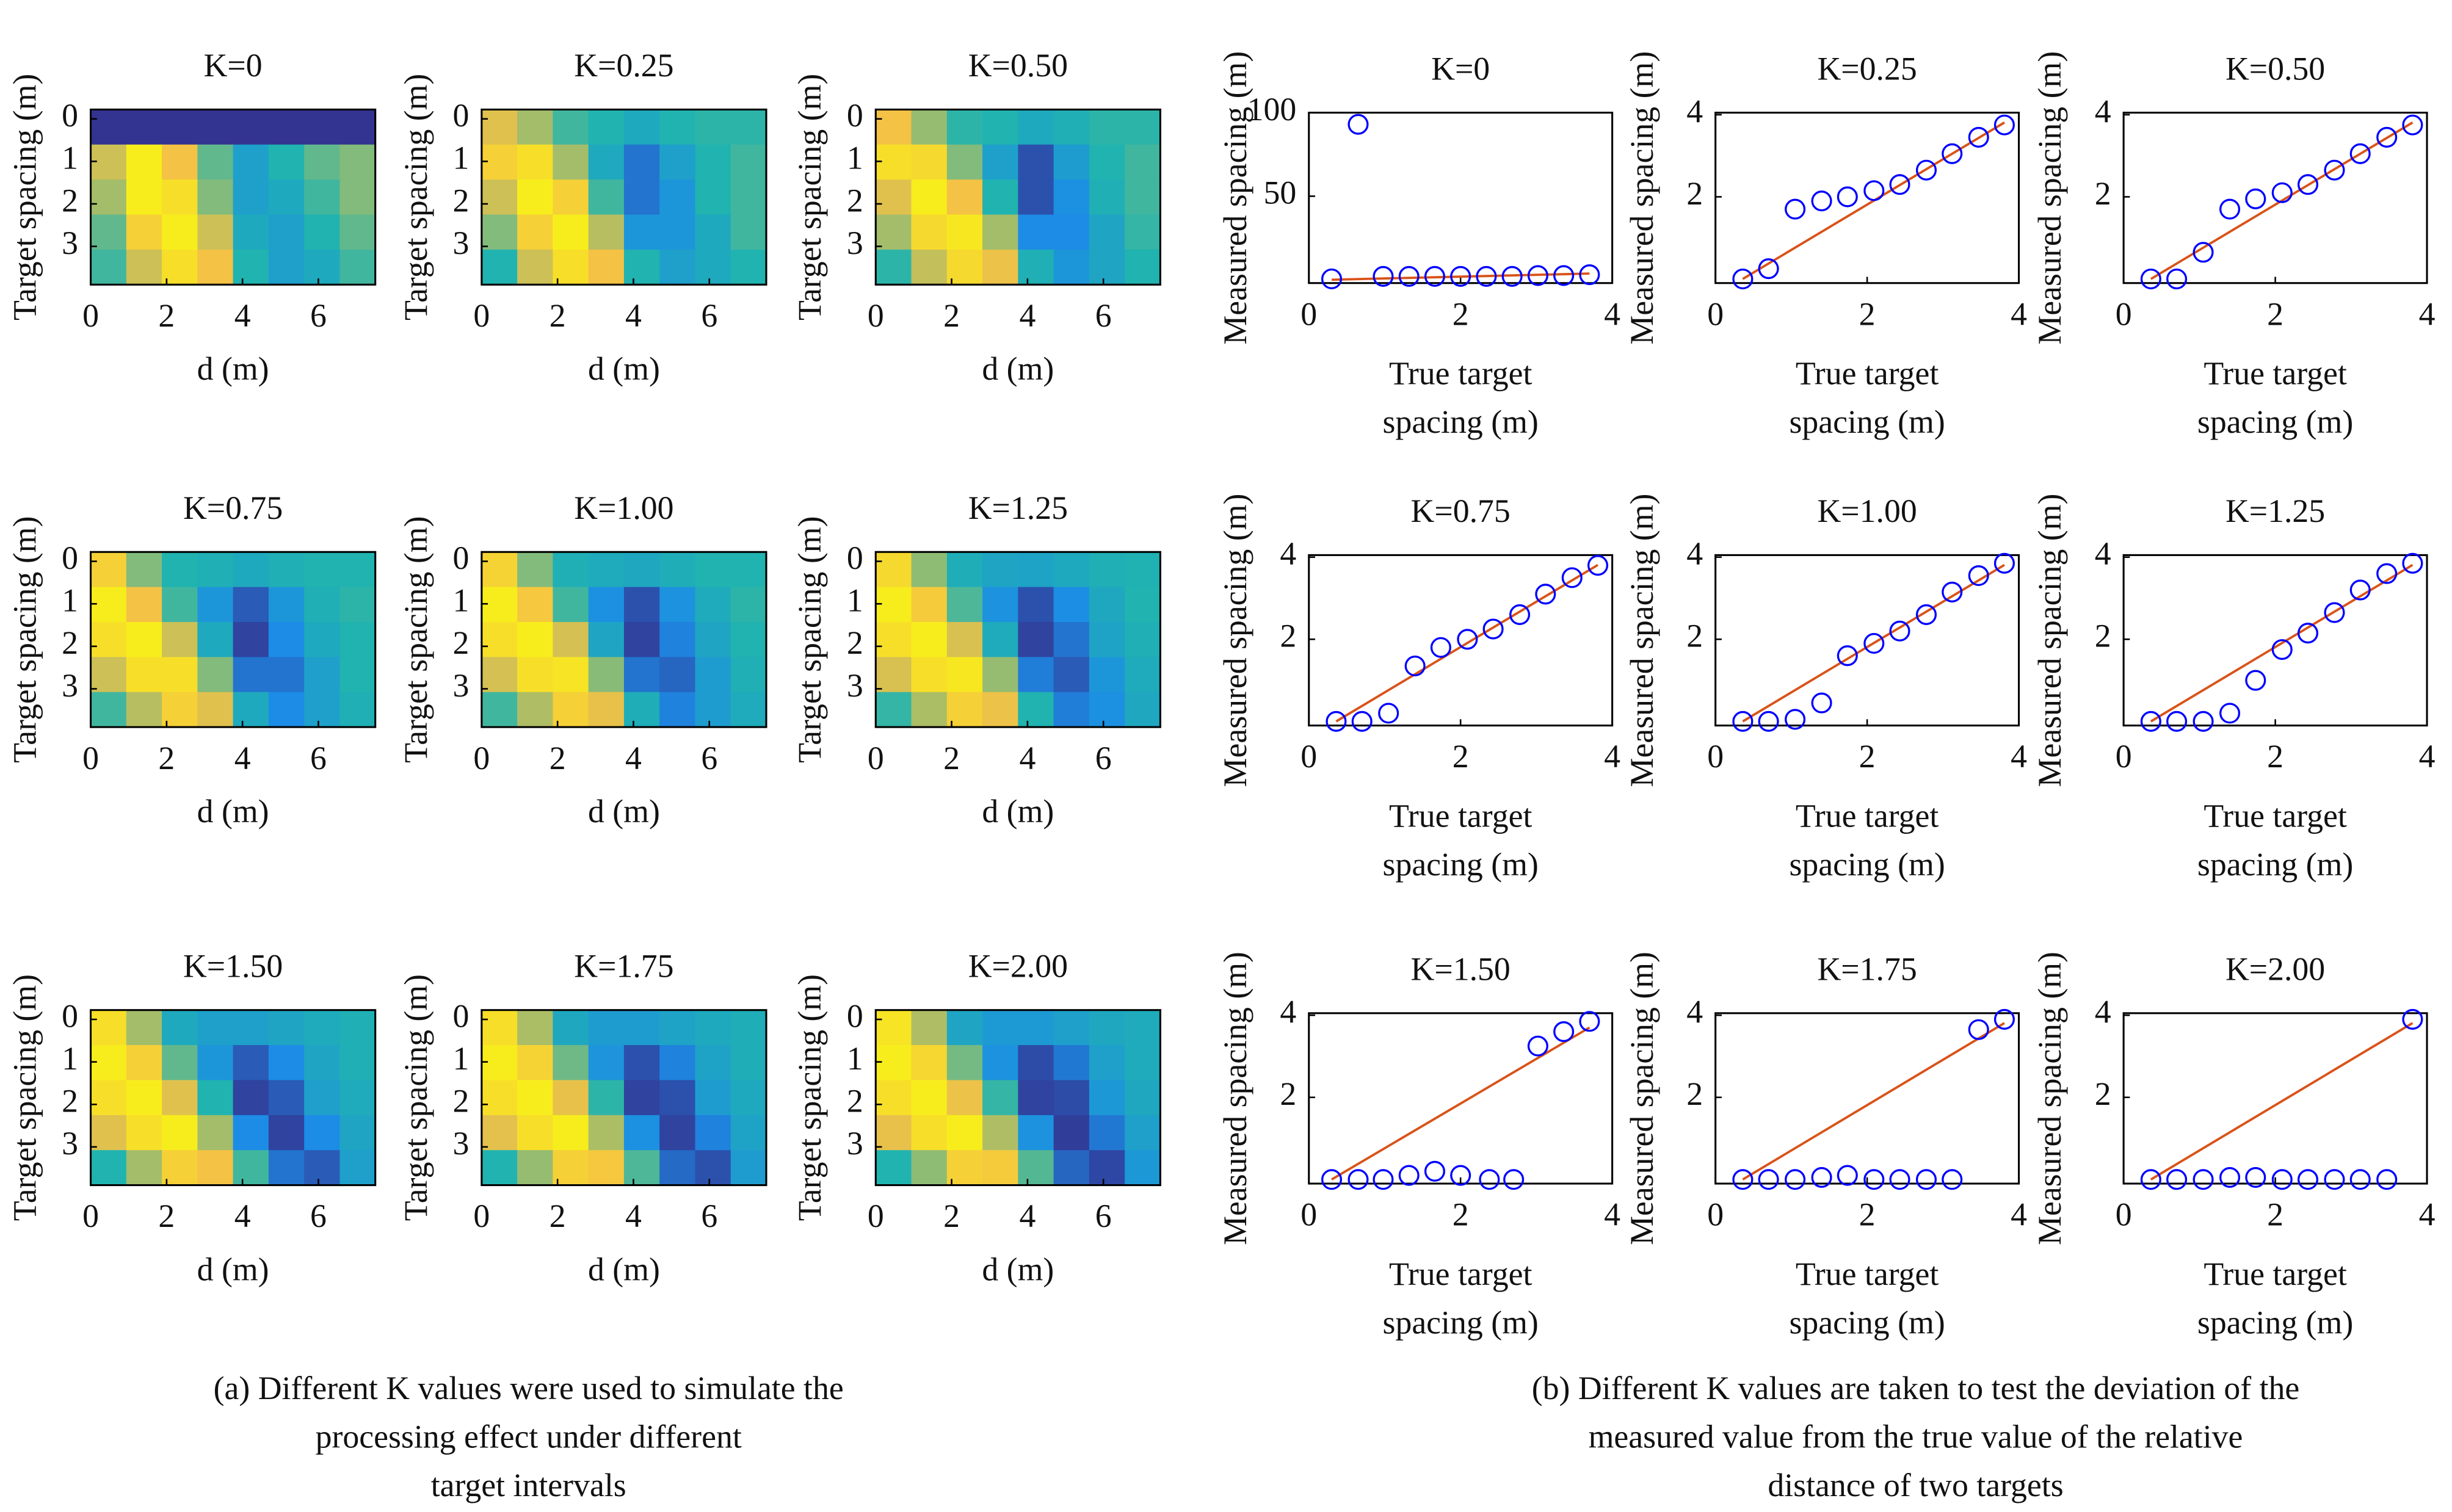 This screenshot has height=1512, width=2452. I want to click on x-axis-label: True target, so click(1867, 373).